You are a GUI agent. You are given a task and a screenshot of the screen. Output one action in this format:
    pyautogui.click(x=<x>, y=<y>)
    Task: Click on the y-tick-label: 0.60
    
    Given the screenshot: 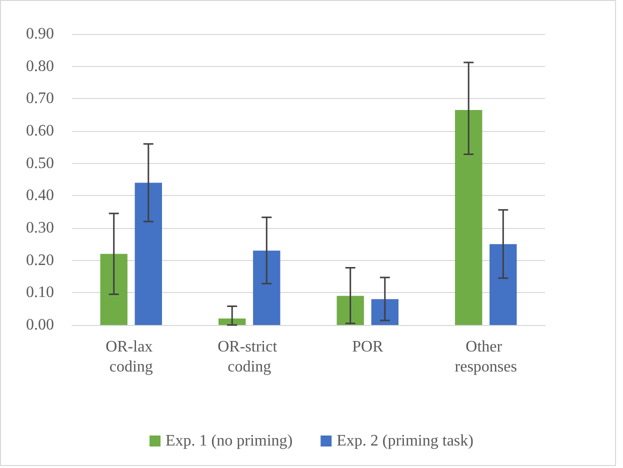 What is the action you would take?
    pyautogui.click(x=40, y=131)
    